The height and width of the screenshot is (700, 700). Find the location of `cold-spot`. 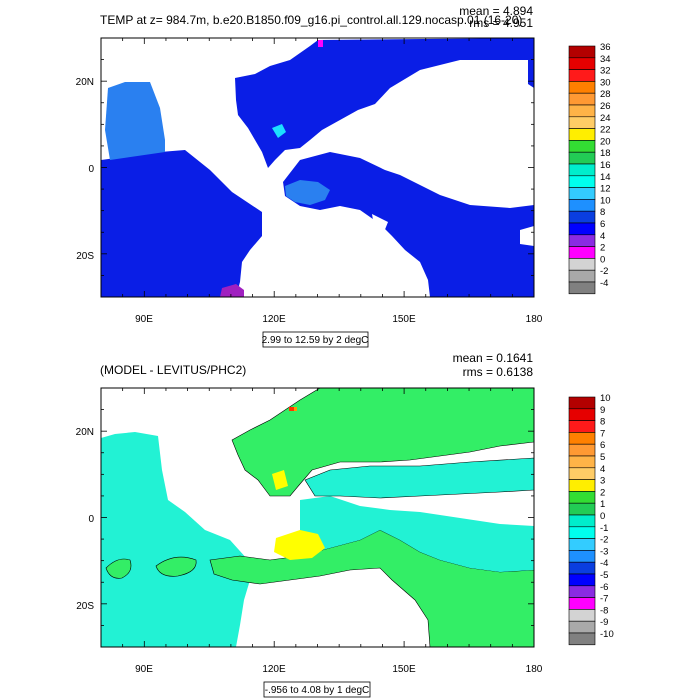

cold-spot is located at coordinates (232, 290).